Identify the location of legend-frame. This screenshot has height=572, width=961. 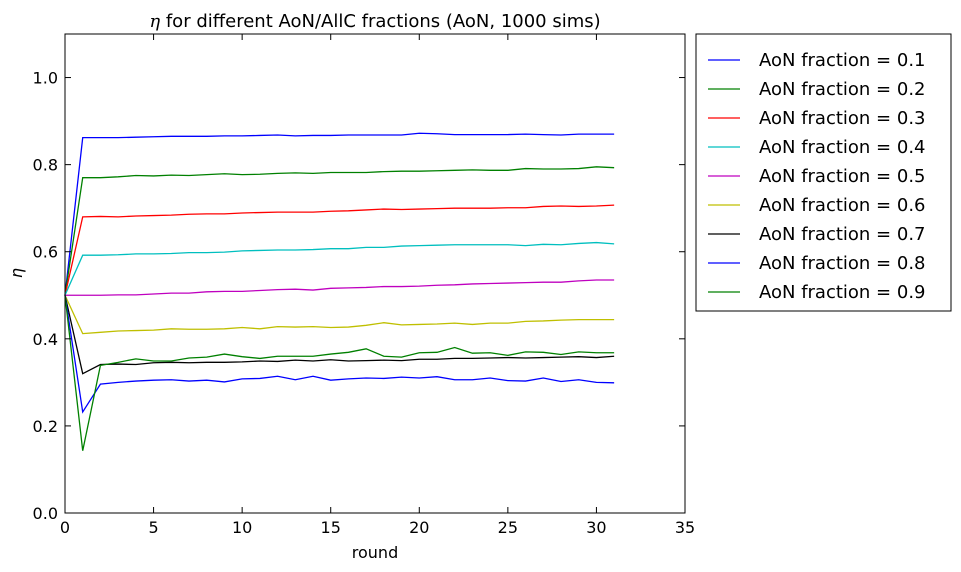
(823, 172).